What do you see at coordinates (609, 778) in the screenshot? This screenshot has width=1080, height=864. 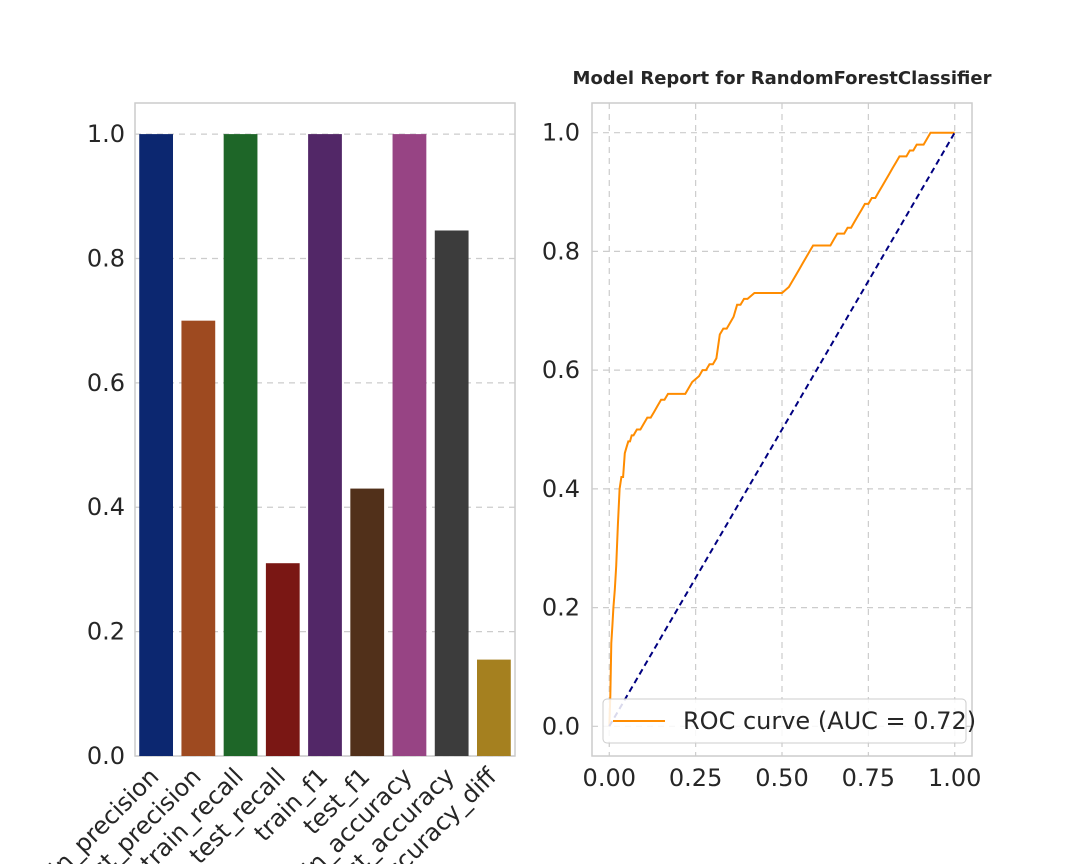 I see `roc-x-tick-label: 0.00` at bounding box center [609, 778].